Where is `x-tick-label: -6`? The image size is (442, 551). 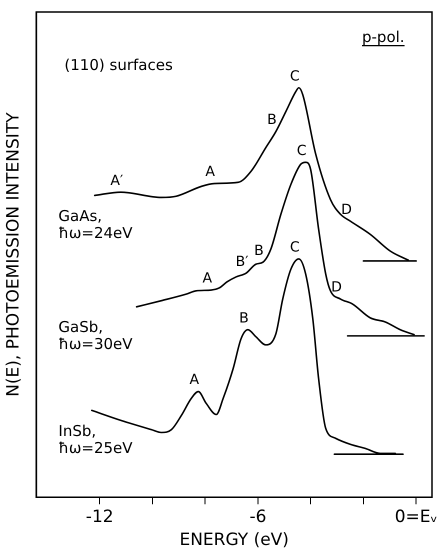 x-tick-label: -6 is located at coordinates (257, 516).